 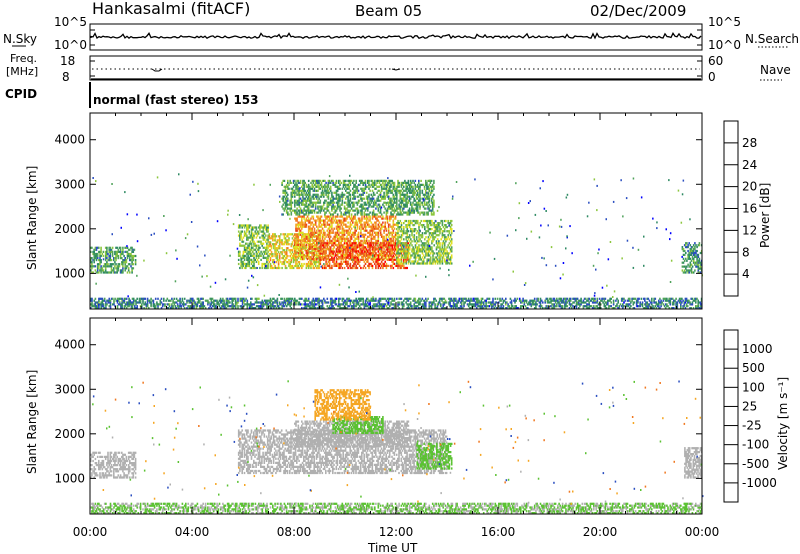 What do you see at coordinates (176, 100) in the screenshot?
I see `cpid-text: normal (fast stereo) 153` at bounding box center [176, 100].